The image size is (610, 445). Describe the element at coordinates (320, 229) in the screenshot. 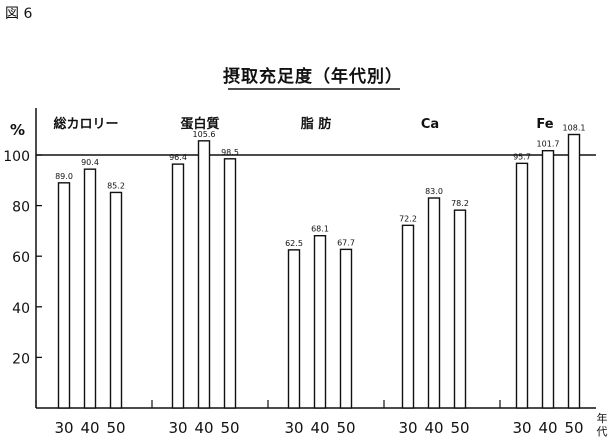

I see `data-label: 68.1` at that location.